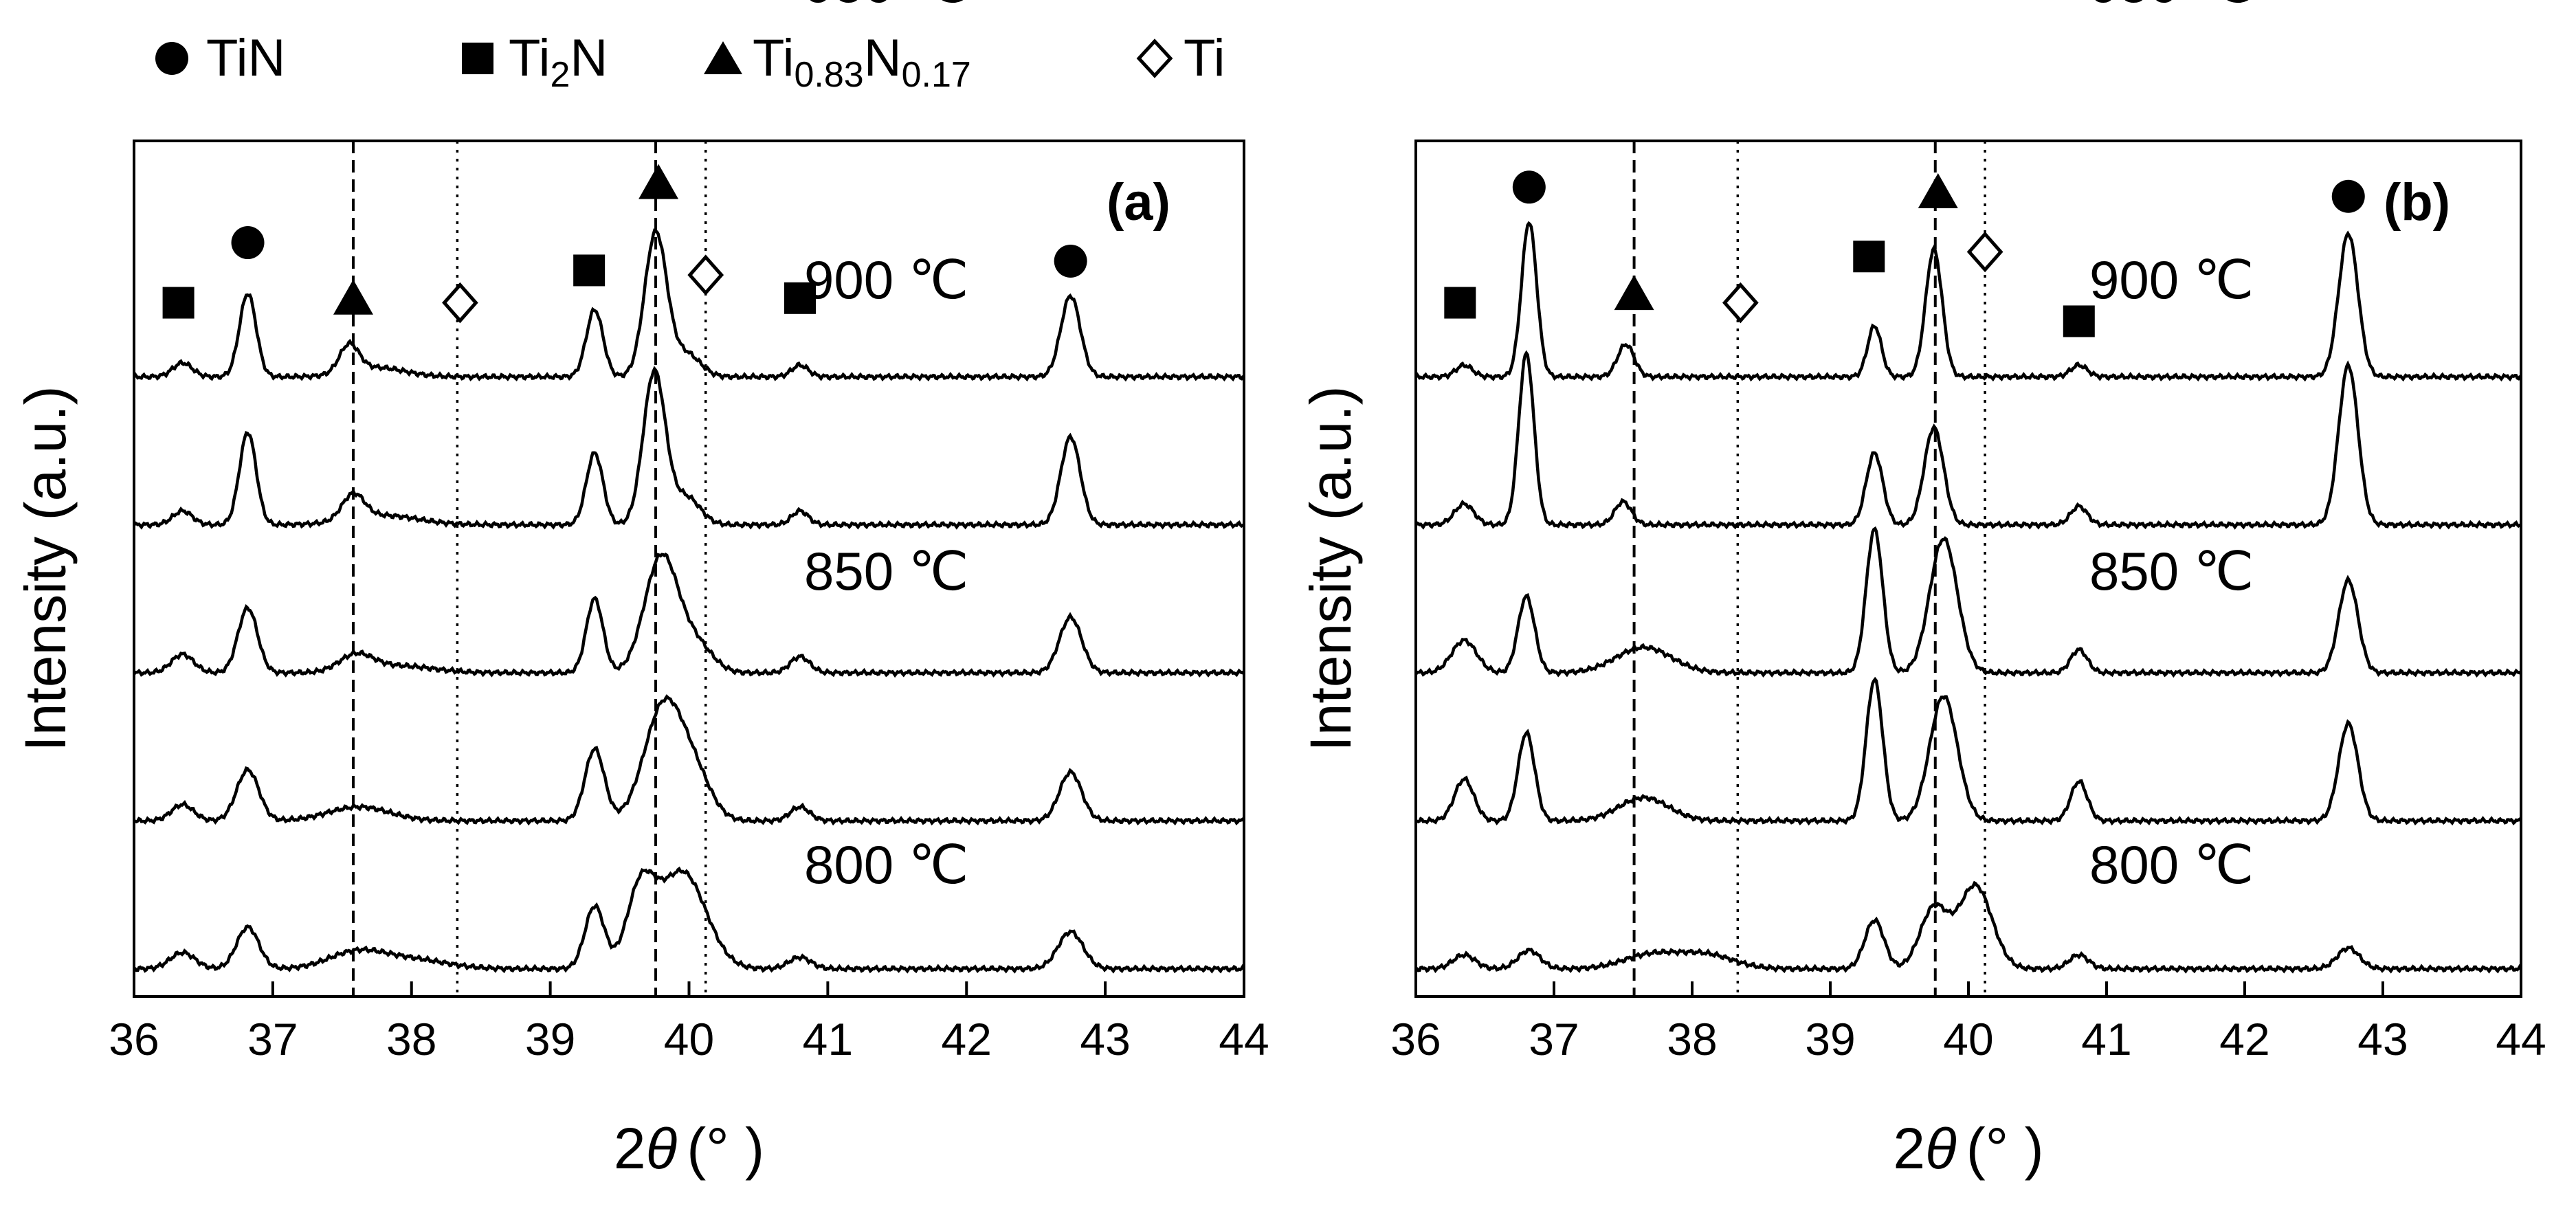  I want to click on legend-ti2n-label: Ti2N, so click(558, 62).